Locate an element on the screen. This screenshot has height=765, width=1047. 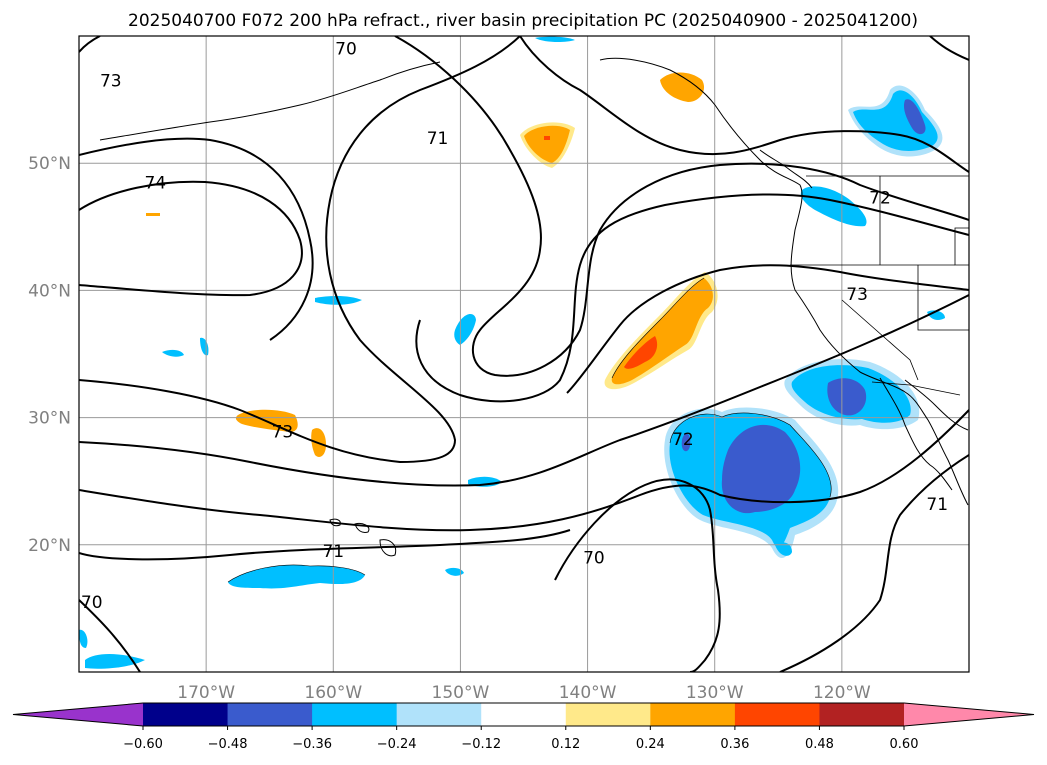
shaded-region-pos-dot is located at coordinates (153, 214).